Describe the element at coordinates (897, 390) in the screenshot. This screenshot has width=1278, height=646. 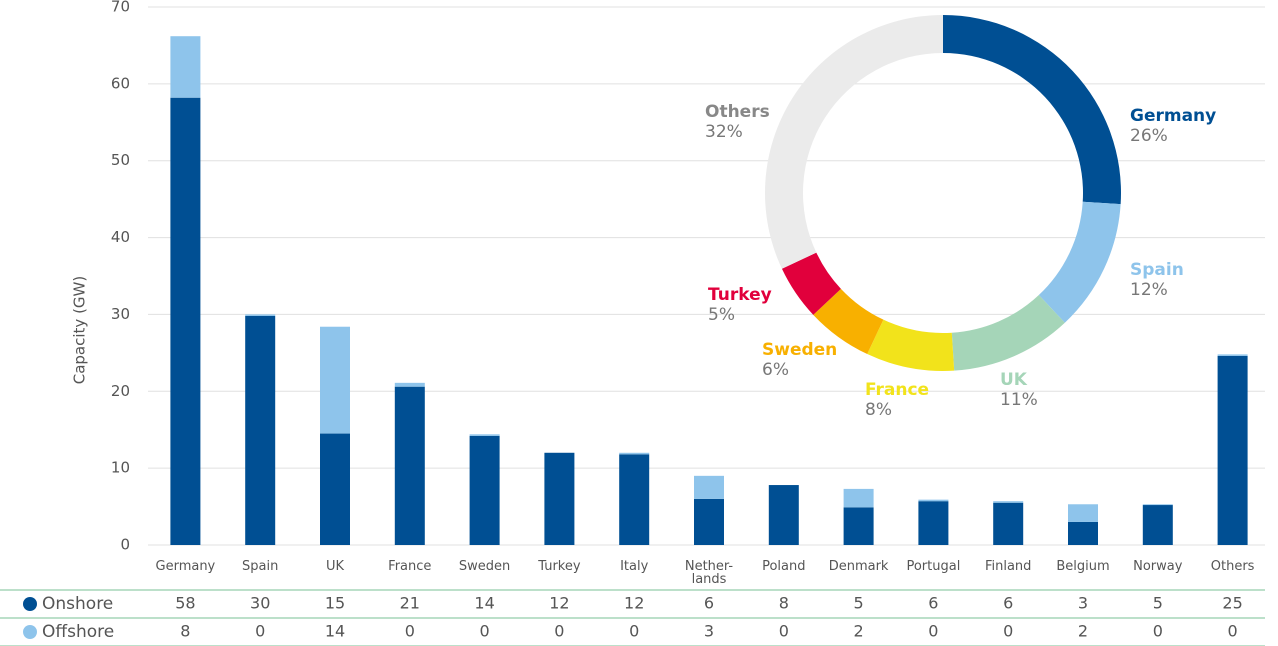
I see `donut-label: France` at that location.